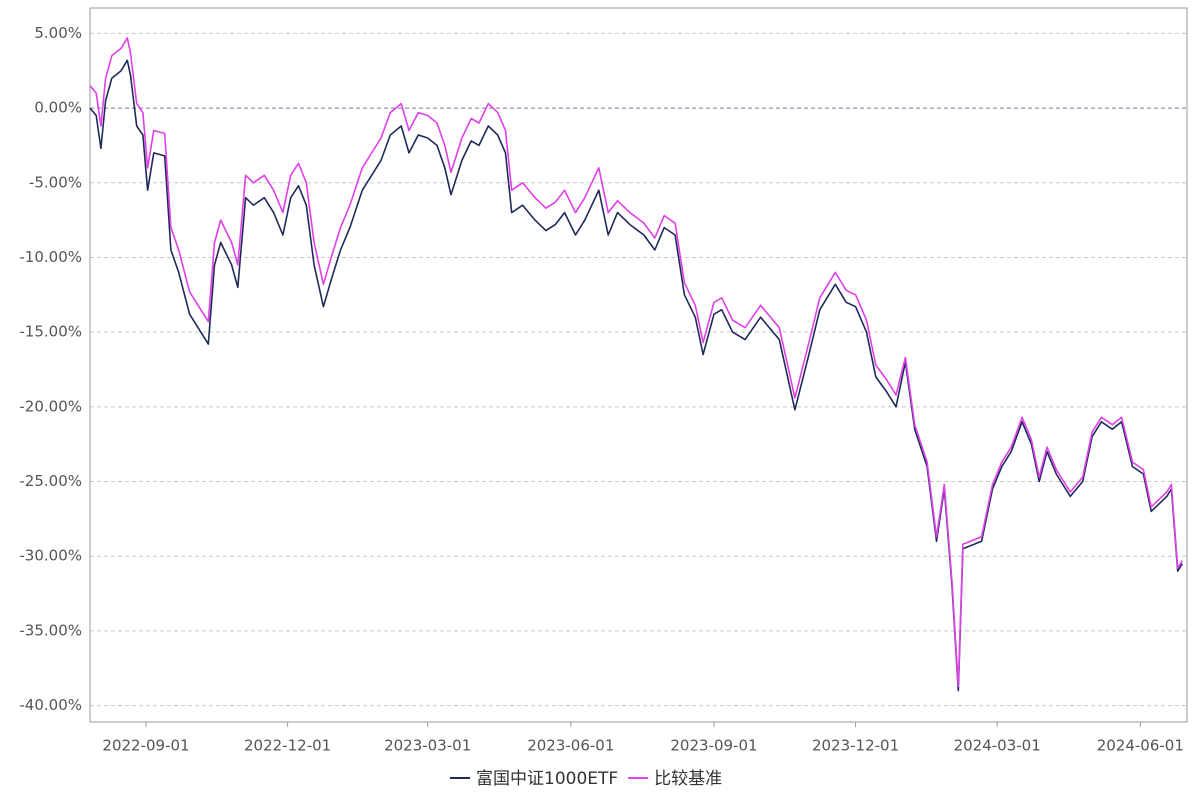 The height and width of the screenshot is (796, 1203). What do you see at coordinates (58, 33) in the screenshot?
I see `y-tick-label: 5.00%` at bounding box center [58, 33].